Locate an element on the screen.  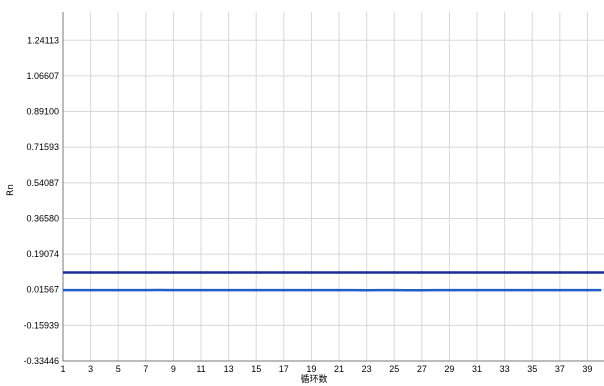
y-tick-label: 0.19074 is located at coordinates (42, 254).